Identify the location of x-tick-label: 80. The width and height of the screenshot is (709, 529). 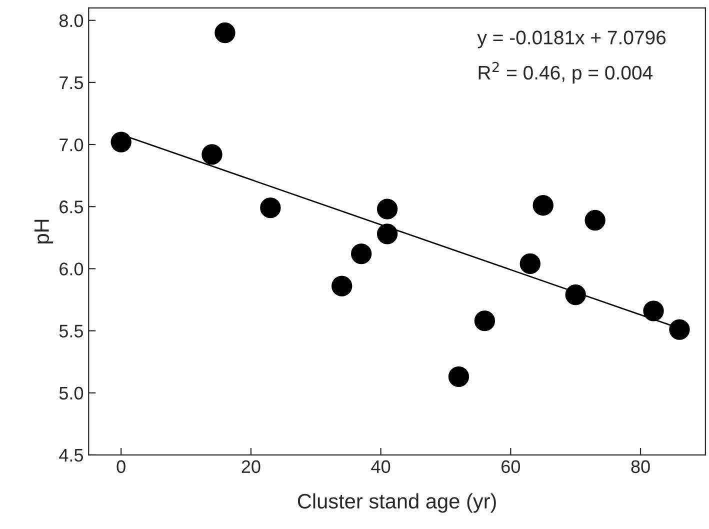
(640, 467).